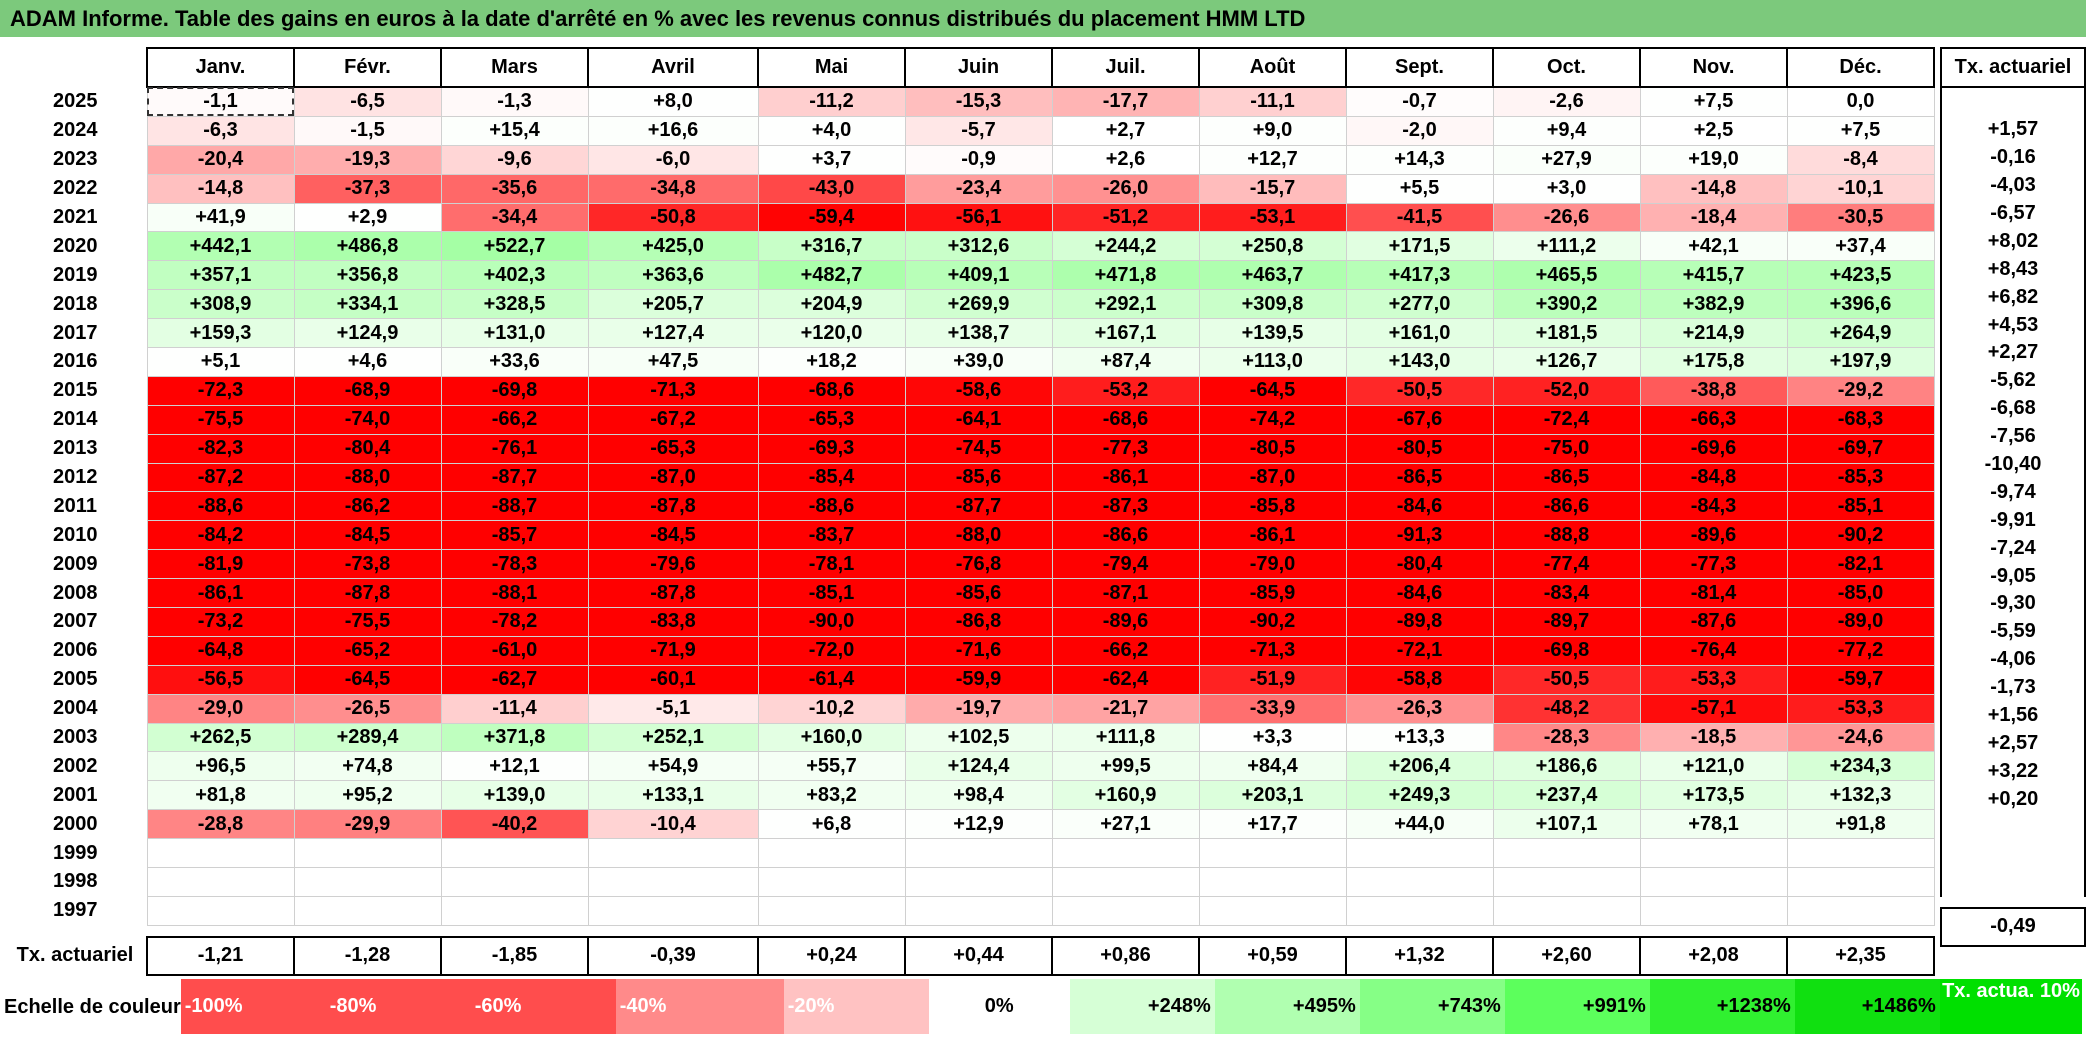  What do you see at coordinates (673, 362) in the screenshot?
I see `gain-cell: +47,5` at bounding box center [673, 362].